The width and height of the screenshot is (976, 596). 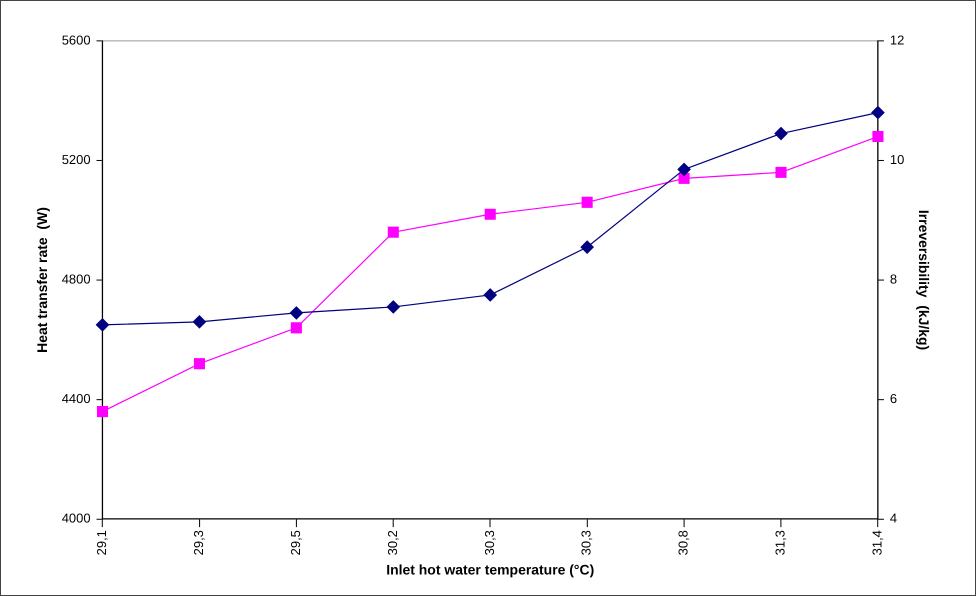 I want to click on x-axis-title: Inlet hot water temperature (°C), so click(x=490, y=570).